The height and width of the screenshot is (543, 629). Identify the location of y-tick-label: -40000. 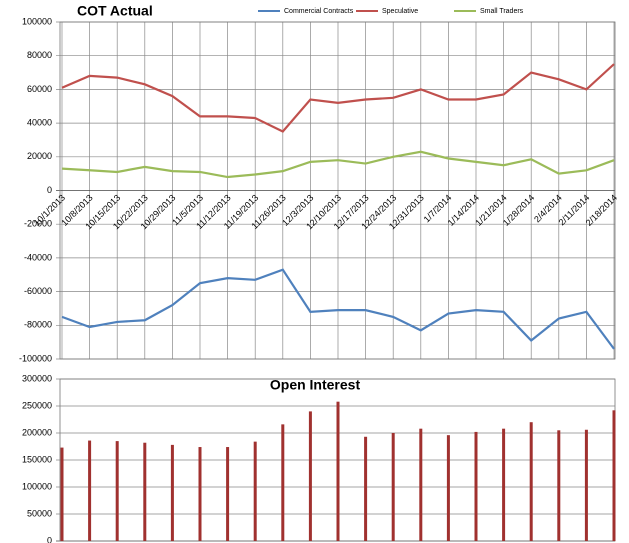
(38, 257).